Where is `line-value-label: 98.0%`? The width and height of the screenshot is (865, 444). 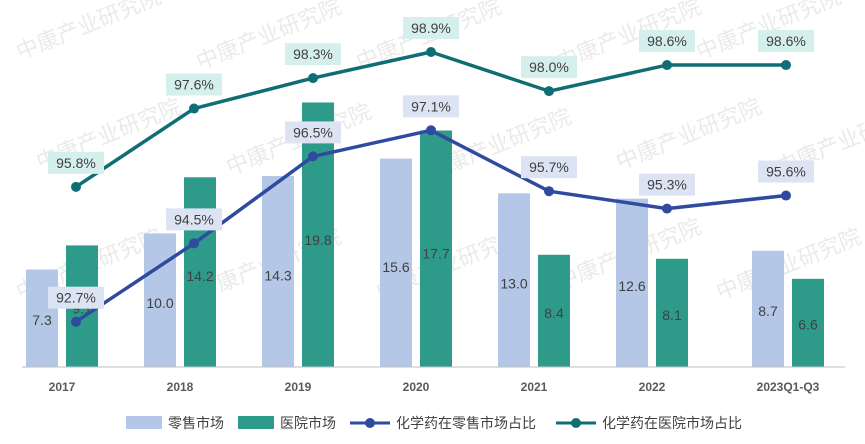 line-value-label: 98.0% is located at coordinates (549, 67).